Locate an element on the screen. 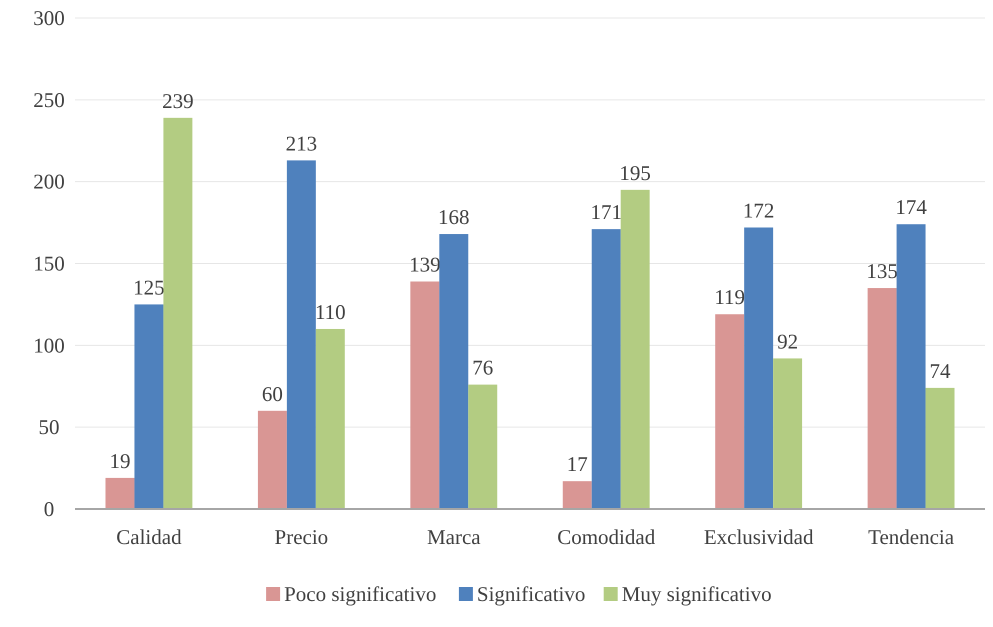 The width and height of the screenshot is (993, 627). data-label: 139 is located at coordinates (425, 264).